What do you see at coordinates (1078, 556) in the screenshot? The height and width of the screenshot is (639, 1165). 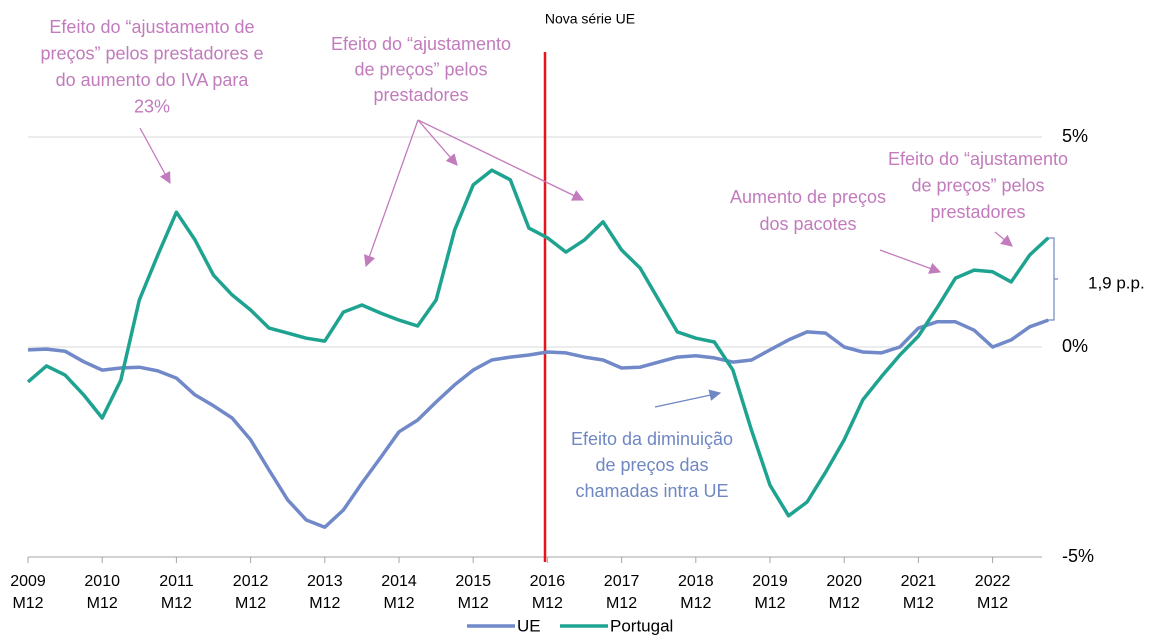 I see `y-tick-label: -5%` at bounding box center [1078, 556].